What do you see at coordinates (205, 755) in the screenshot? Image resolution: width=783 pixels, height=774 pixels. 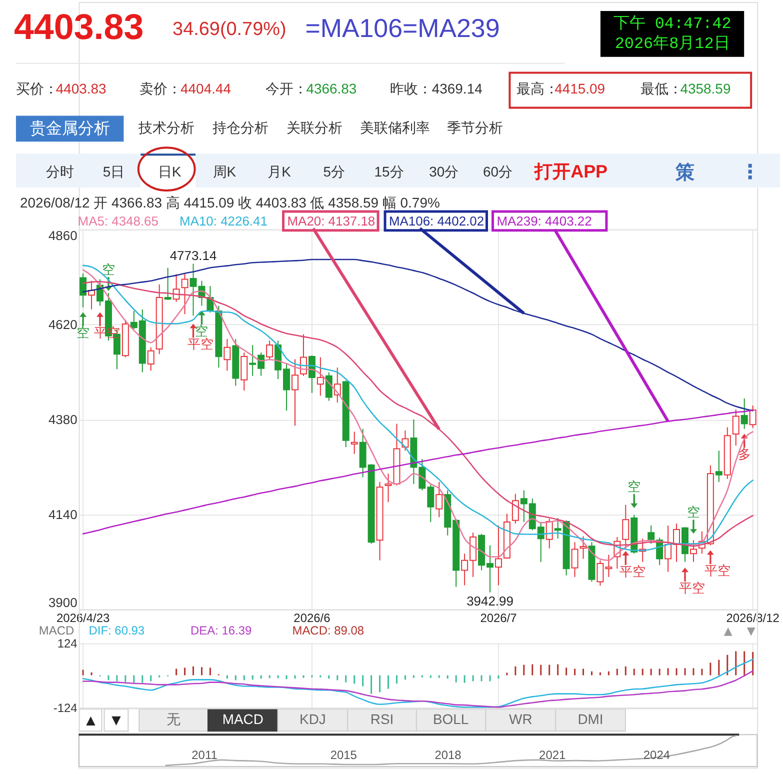 I see `x-tick-label: 2011` at bounding box center [205, 755].